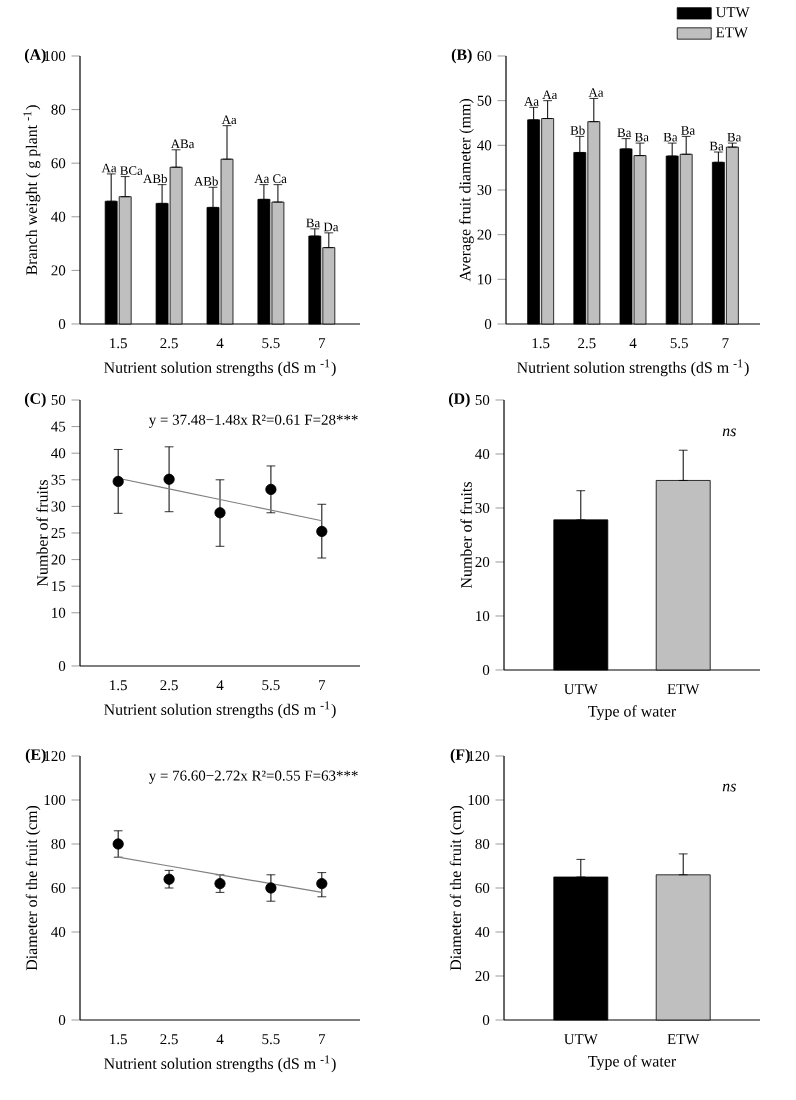  I want to click on line-series, so click(220, 874).